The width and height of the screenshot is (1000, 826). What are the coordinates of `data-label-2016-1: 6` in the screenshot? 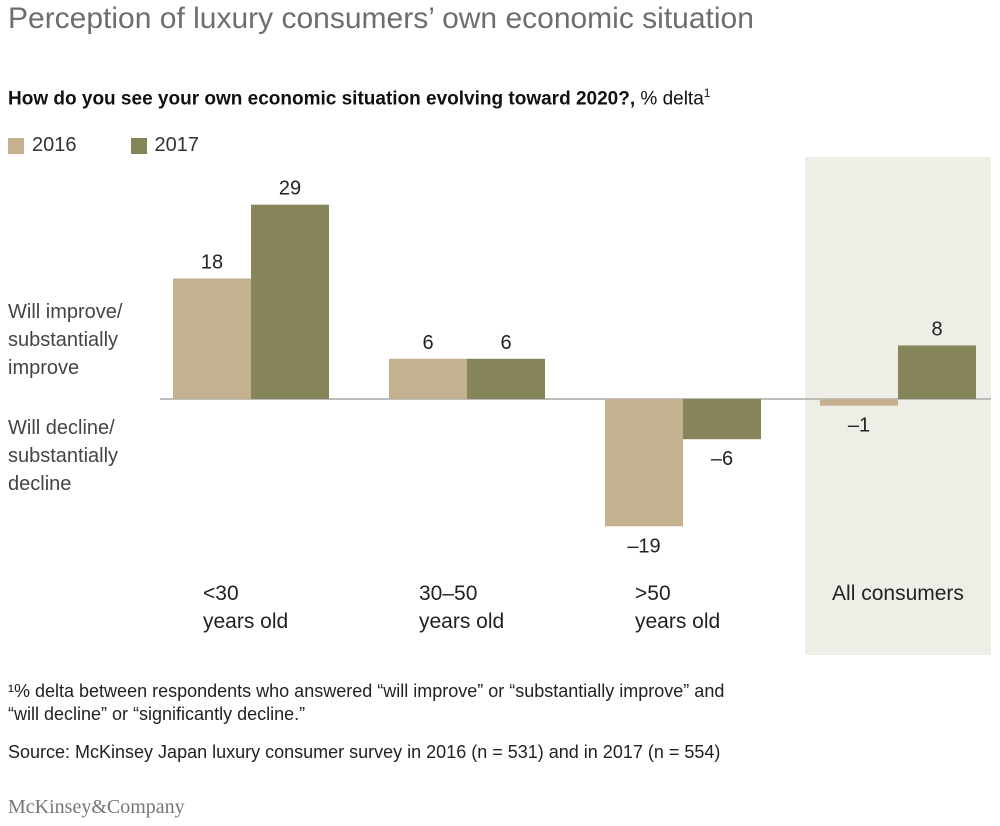 It's located at (427, 343).